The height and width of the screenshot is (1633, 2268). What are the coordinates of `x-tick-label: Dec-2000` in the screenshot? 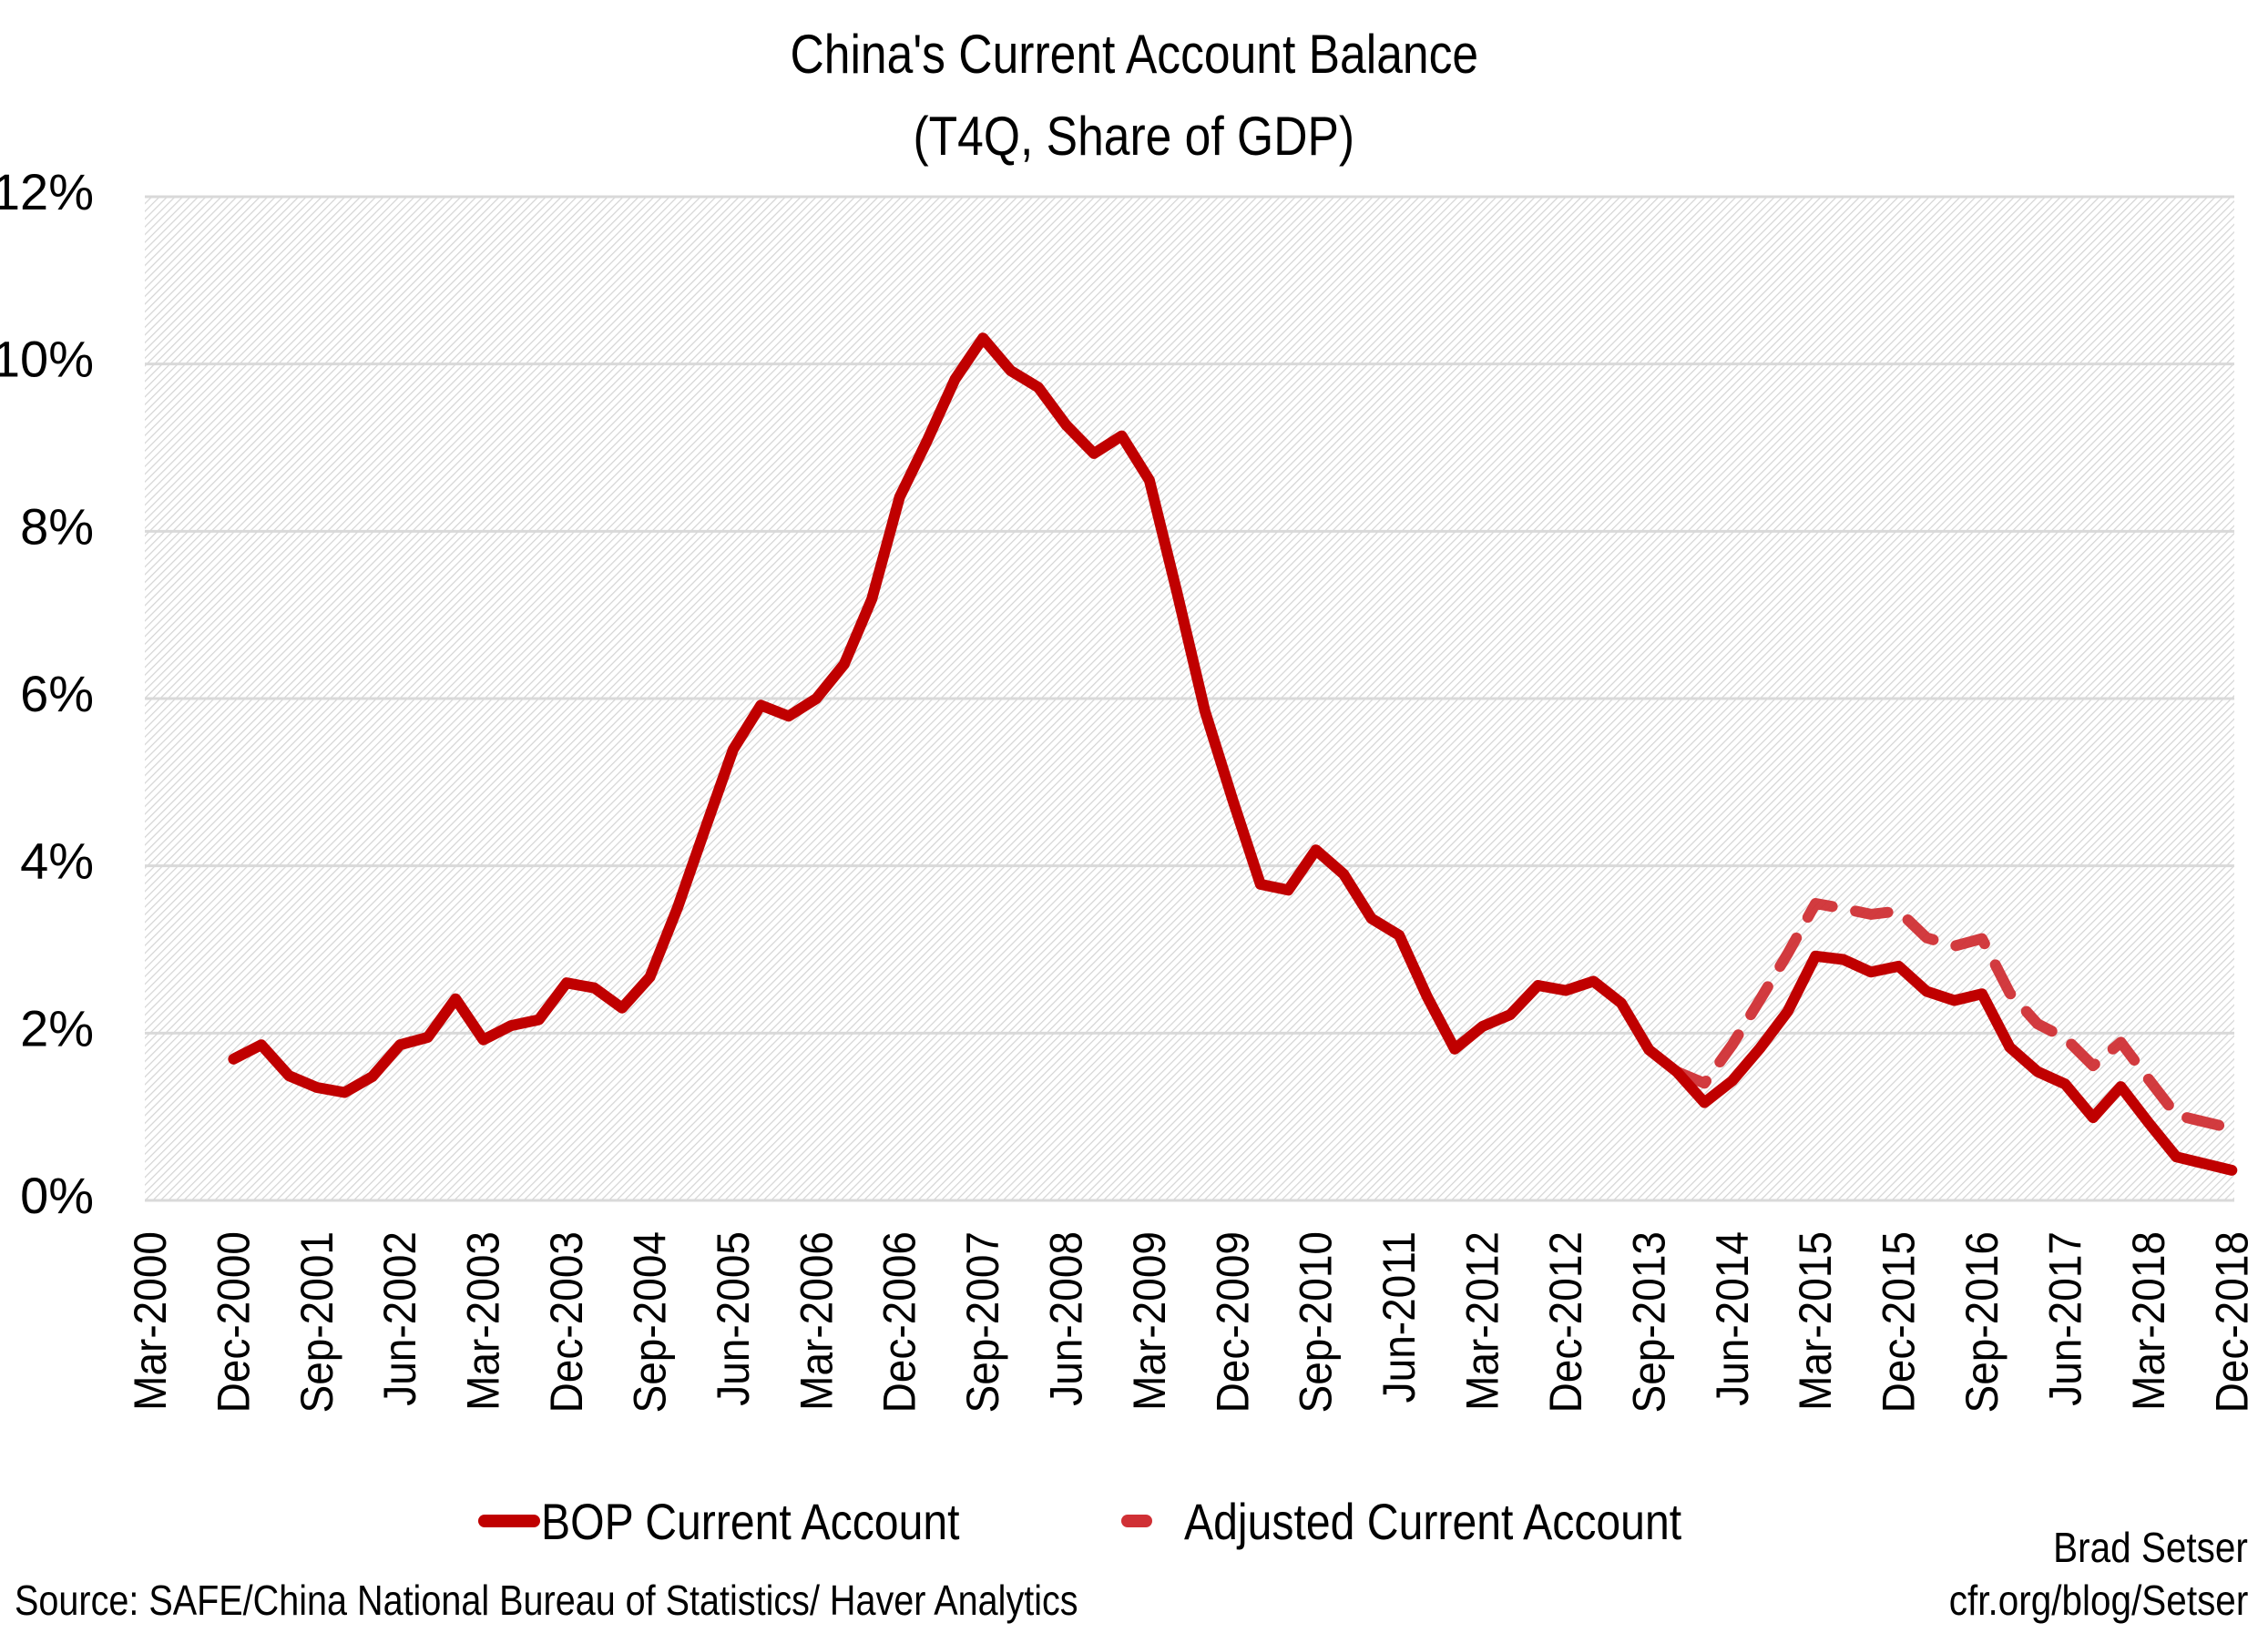 It's located at (234, 1322).